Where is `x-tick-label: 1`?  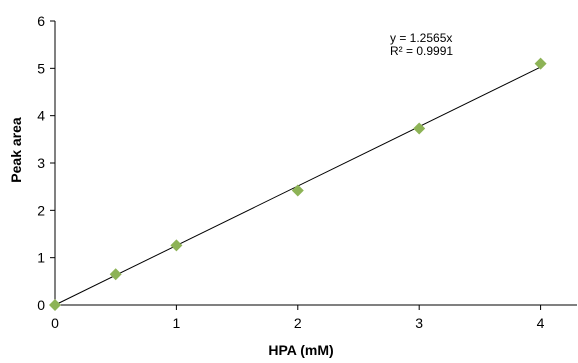 x-tick-label: 1 is located at coordinates (176, 323).